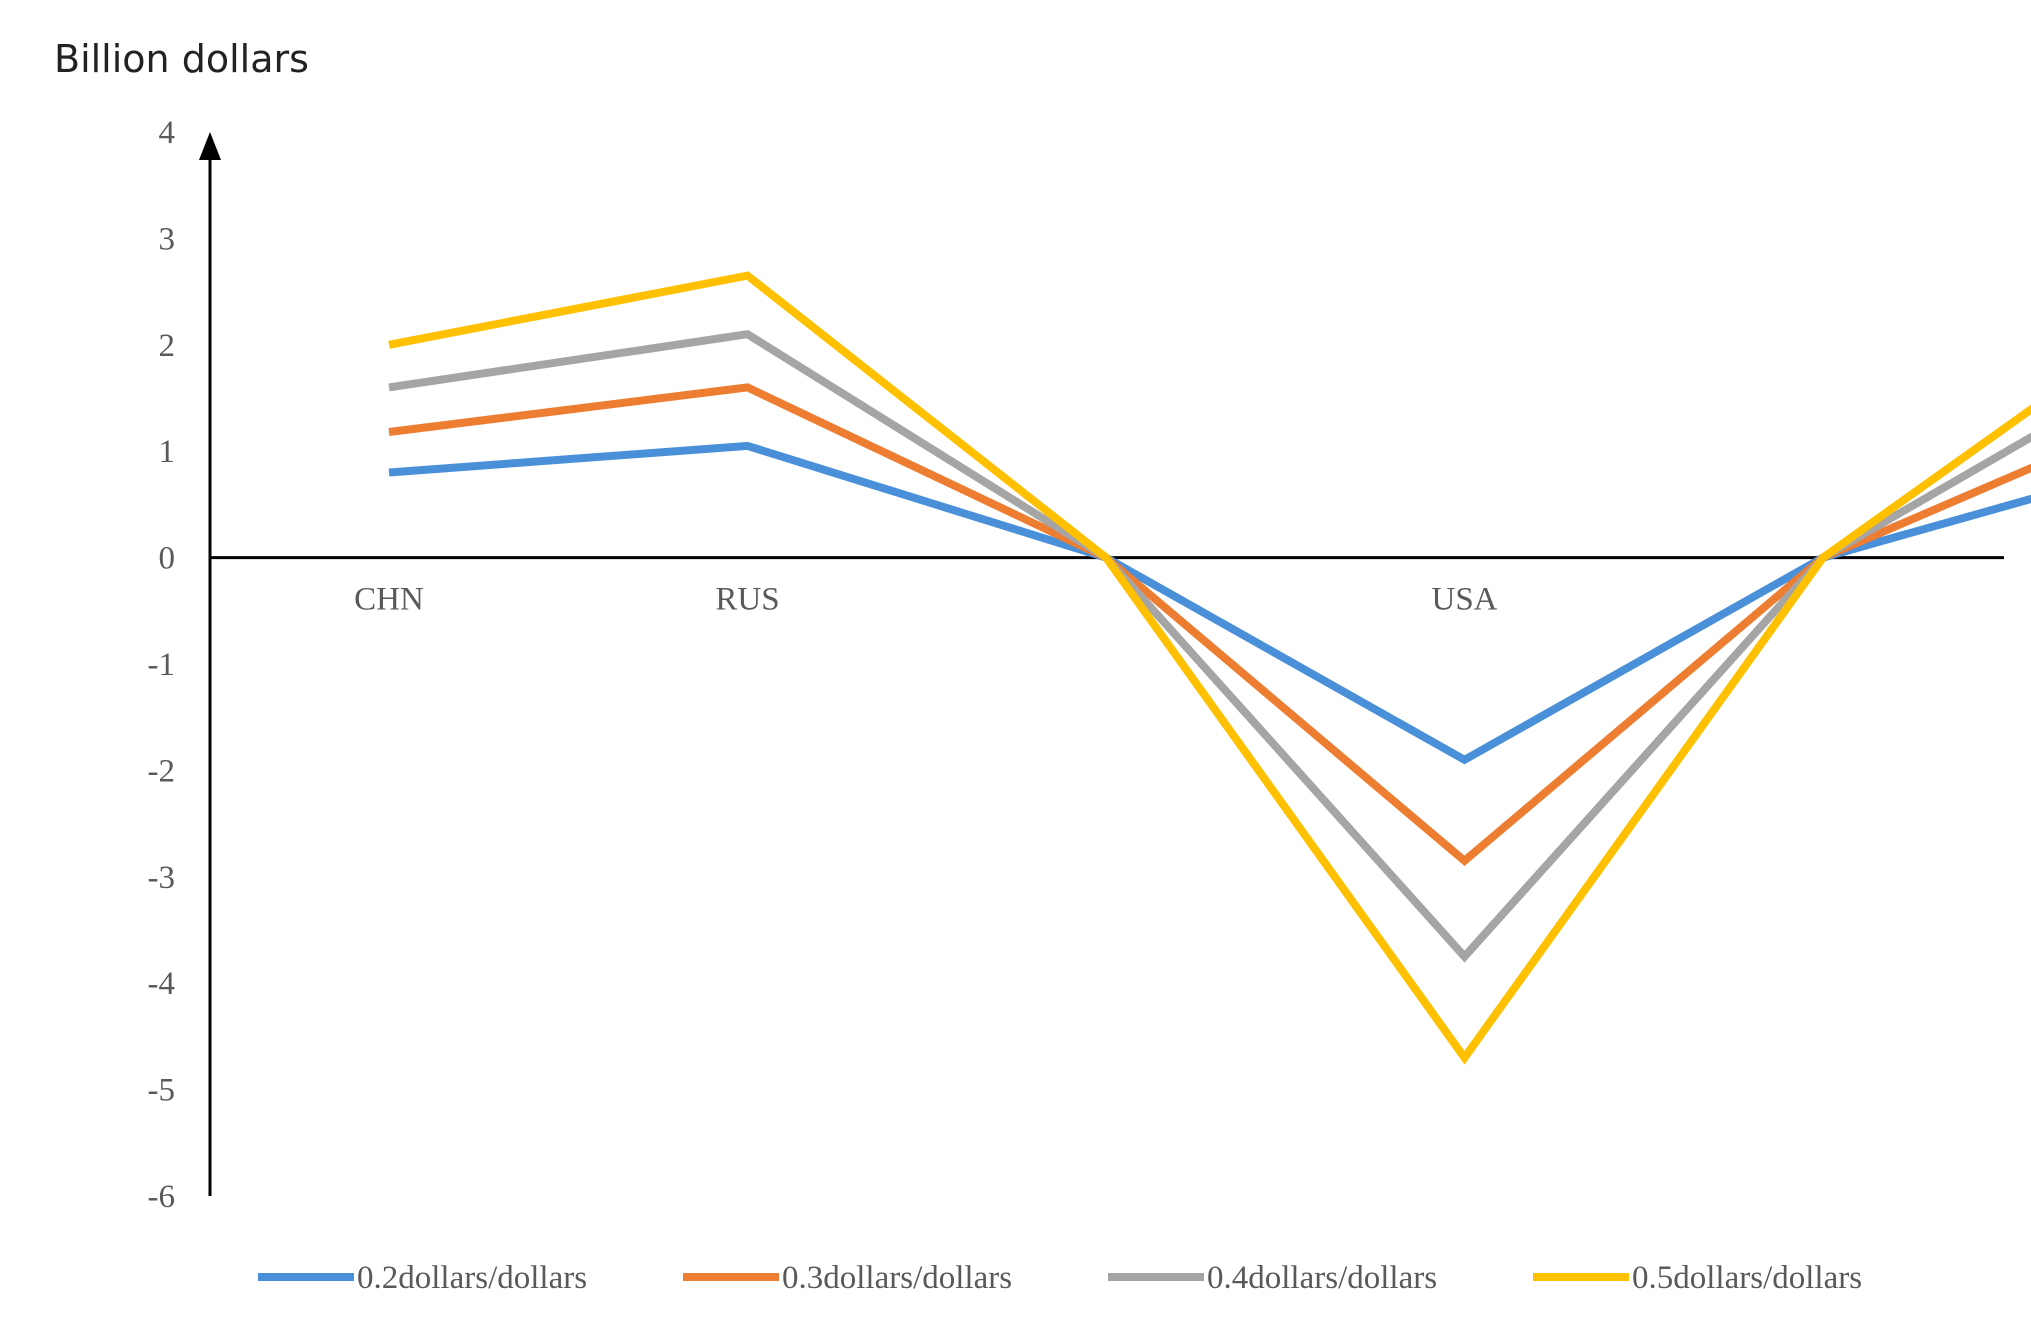 This screenshot has height=1329, width=2031. I want to click on y-tick-label: -6, so click(162, 1197).